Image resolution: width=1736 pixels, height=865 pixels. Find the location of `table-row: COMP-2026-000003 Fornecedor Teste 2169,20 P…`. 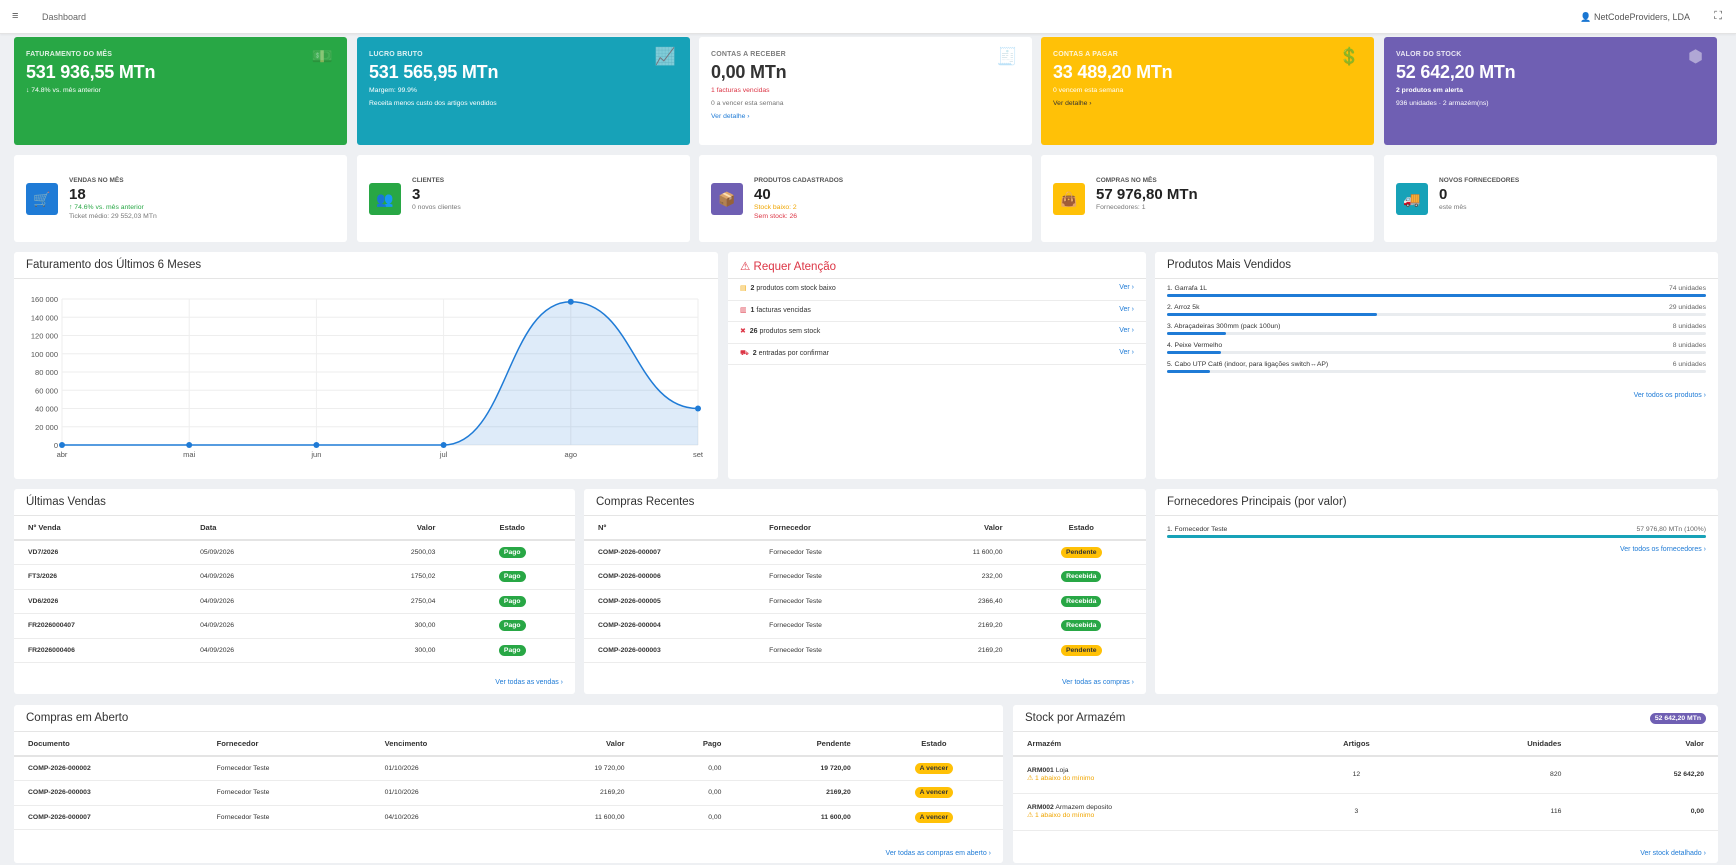

table-row: COMP-2026-000003 Fornecedor Teste 2169,20 P… is located at coordinates (865, 650).